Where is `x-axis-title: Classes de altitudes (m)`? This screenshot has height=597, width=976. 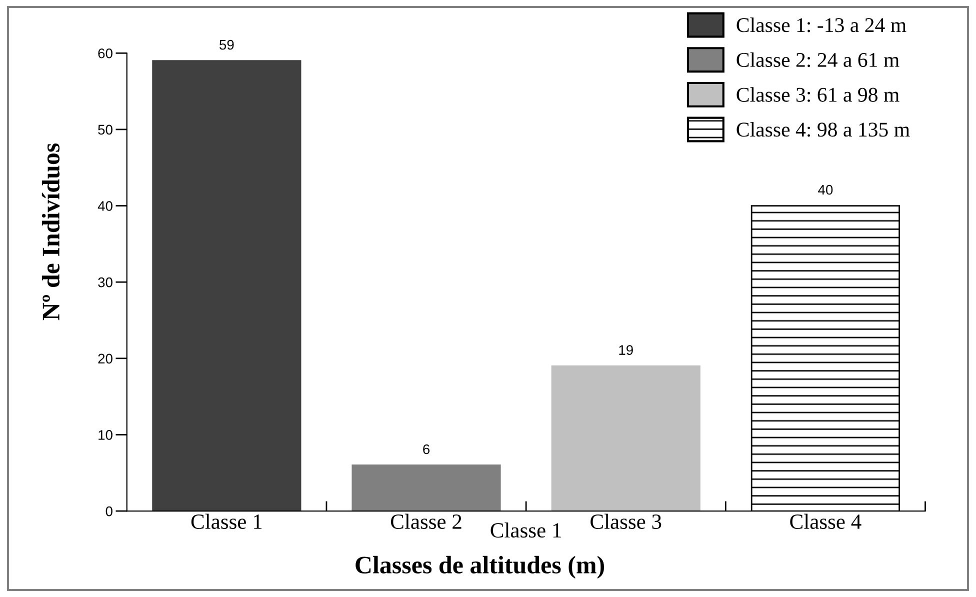
x-axis-title: Classes de altitudes (m) is located at coordinates (480, 567).